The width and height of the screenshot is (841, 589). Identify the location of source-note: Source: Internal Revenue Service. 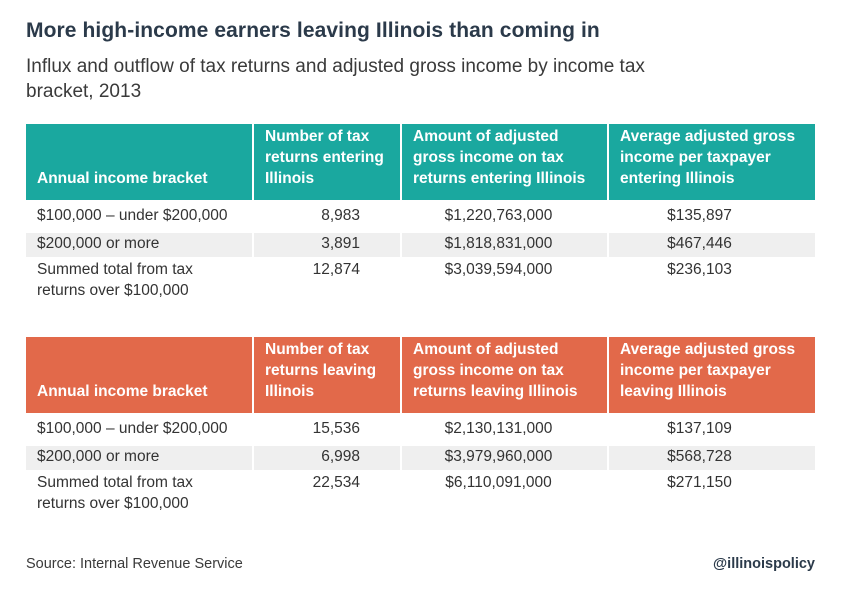
(134, 564).